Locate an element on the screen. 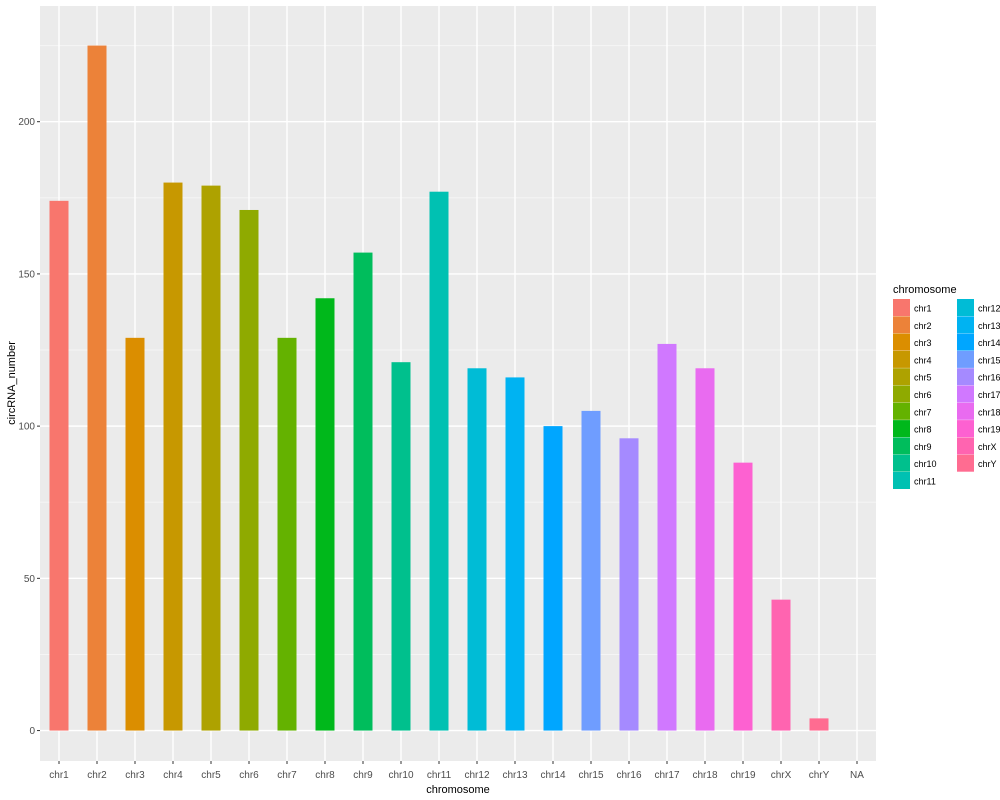 The height and width of the screenshot is (800, 1000). x-tick-label: chr3 is located at coordinates (135, 775).